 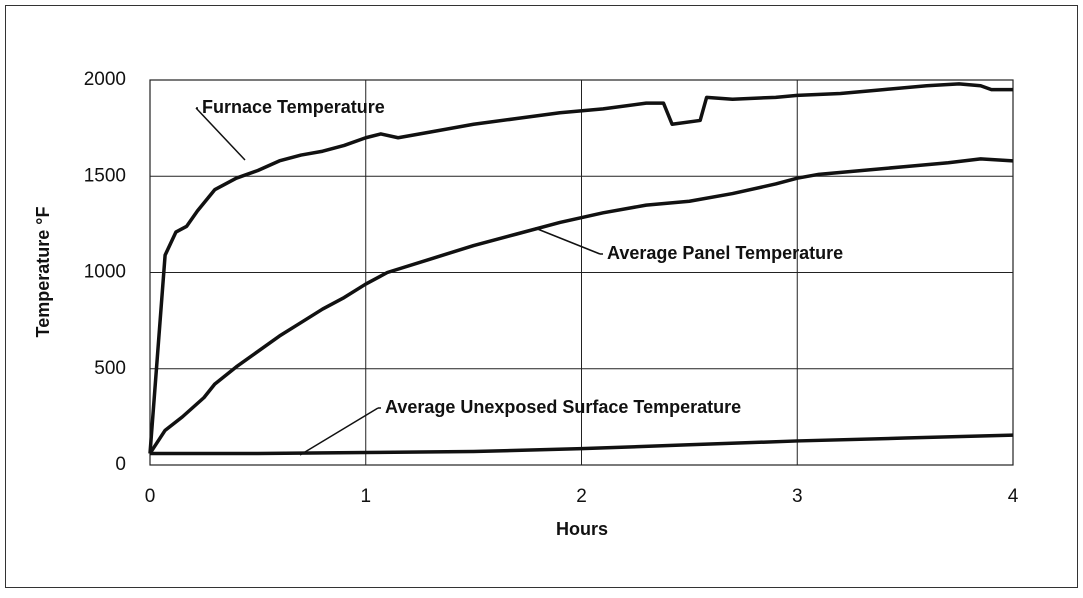 I want to click on series-label: Furnace Temperature, so click(x=293, y=107).